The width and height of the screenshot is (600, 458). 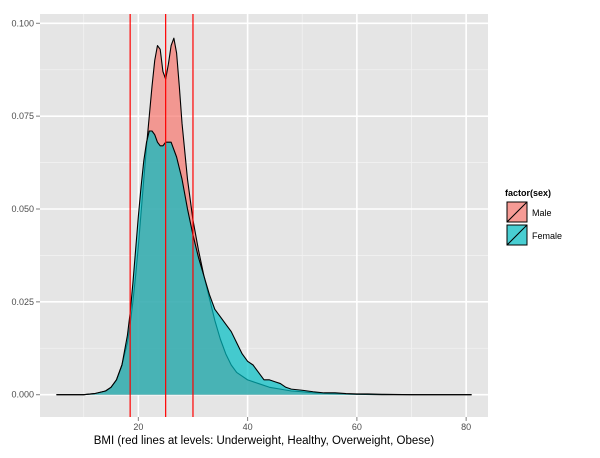 What do you see at coordinates (528, 193) in the screenshot?
I see `legend-title: factor(sex)` at bounding box center [528, 193].